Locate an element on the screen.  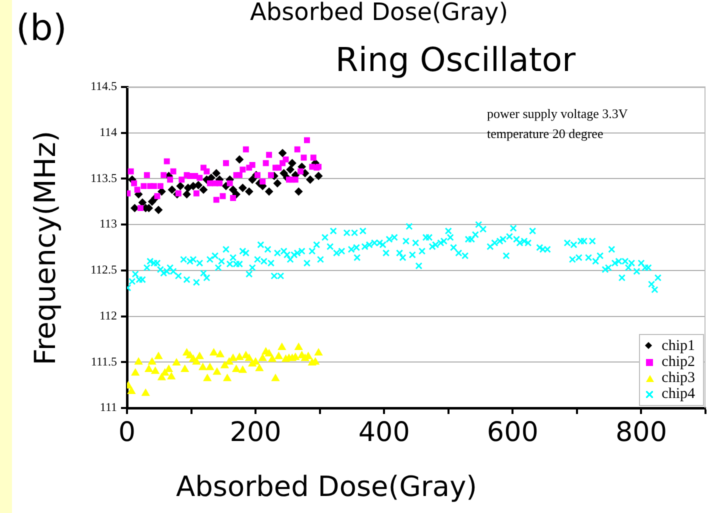
x-axis-title: Absorbed Dose(Gray) is located at coordinates (326, 486).